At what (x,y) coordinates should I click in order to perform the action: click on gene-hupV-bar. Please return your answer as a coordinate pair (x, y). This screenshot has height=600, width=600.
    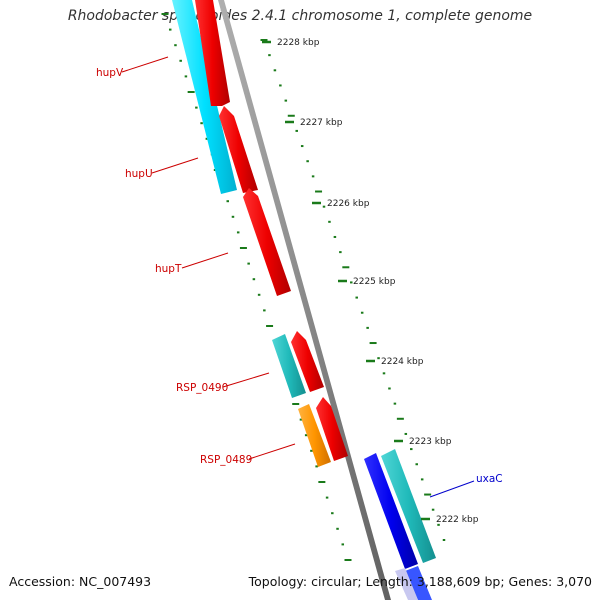
    Looking at the image, I should click on (204, 97).